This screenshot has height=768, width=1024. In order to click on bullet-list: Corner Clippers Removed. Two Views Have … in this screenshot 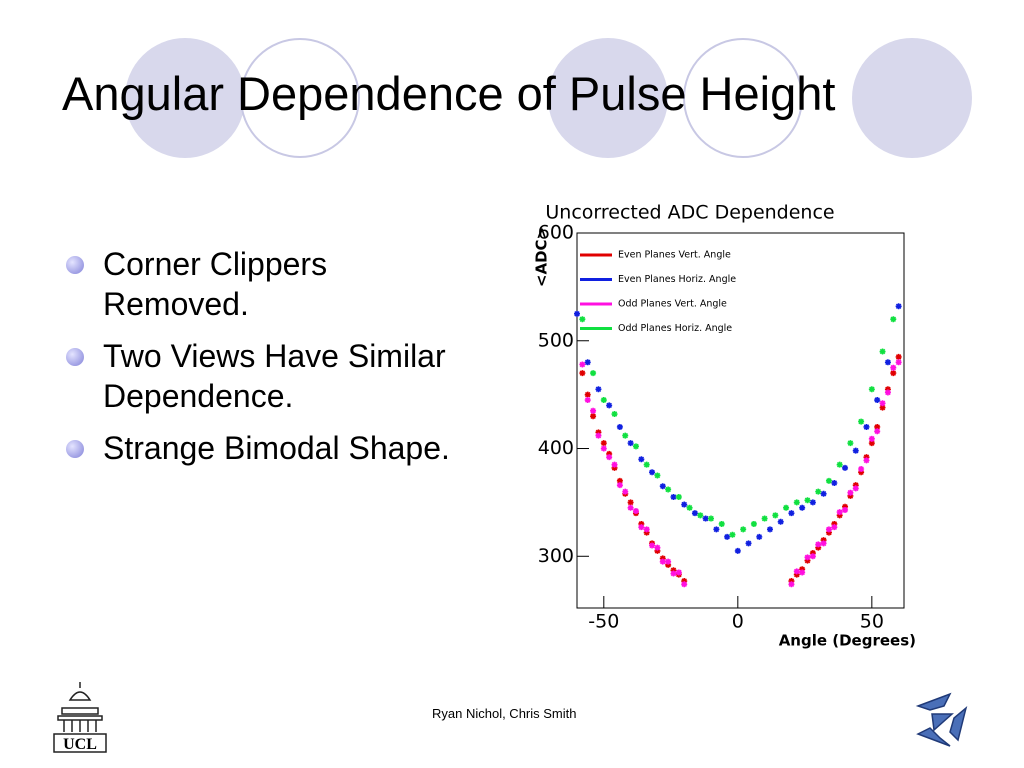, I will do `click(266, 362)`.